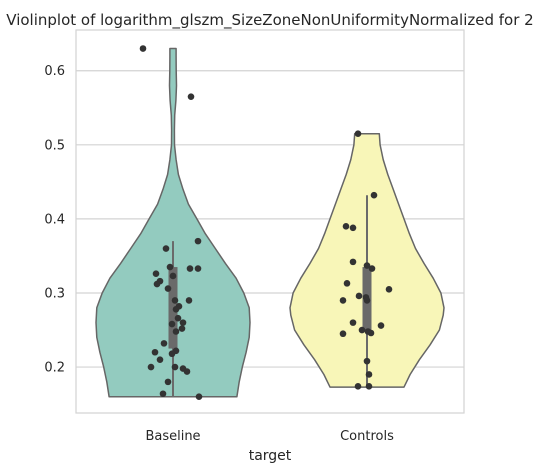 Image resolution: width=539 pixels, height=473 pixels. I want to click on y-tick-label: 0.6, so click(54, 71).